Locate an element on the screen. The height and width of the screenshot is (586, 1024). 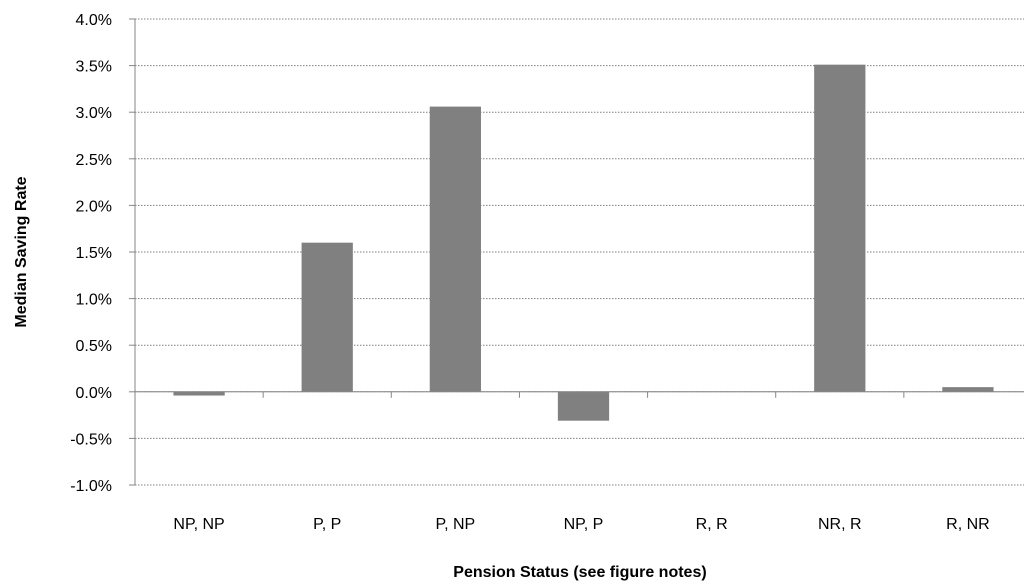
y-tick-label: 2.0% is located at coordinates (94, 206).